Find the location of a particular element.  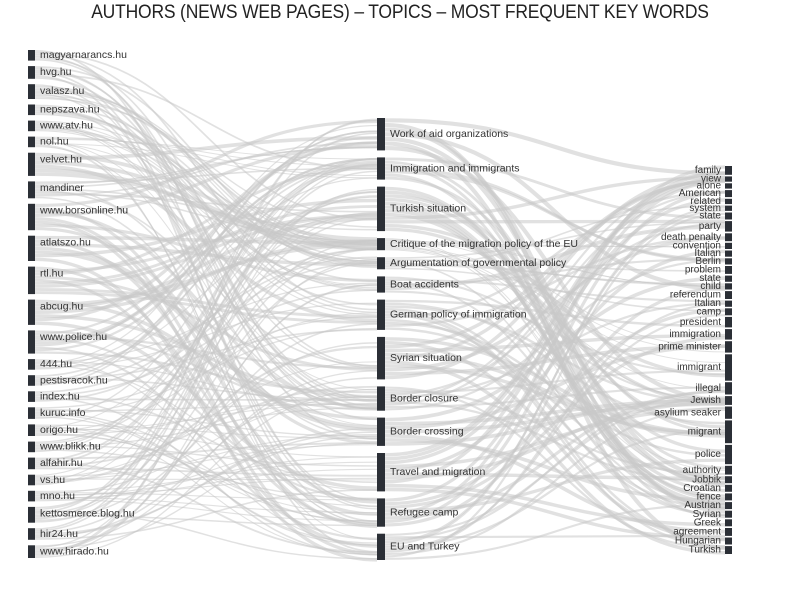

author-label: www.atv.hu is located at coordinates (66, 126).